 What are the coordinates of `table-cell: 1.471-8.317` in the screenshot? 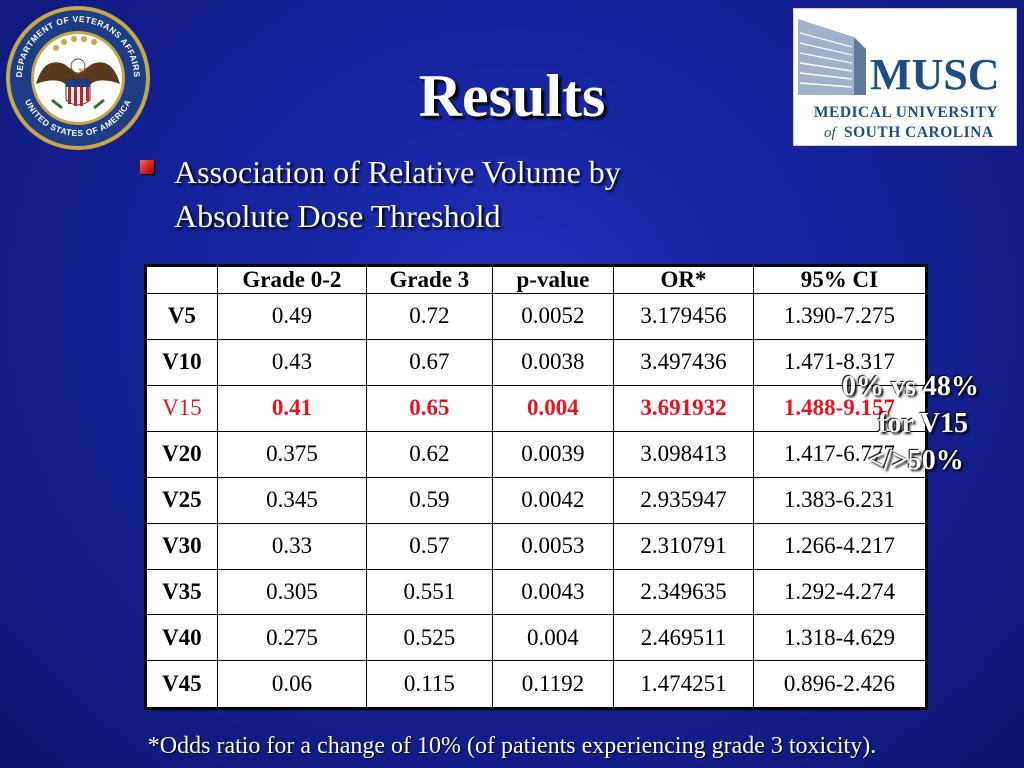 It's located at (840, 362).